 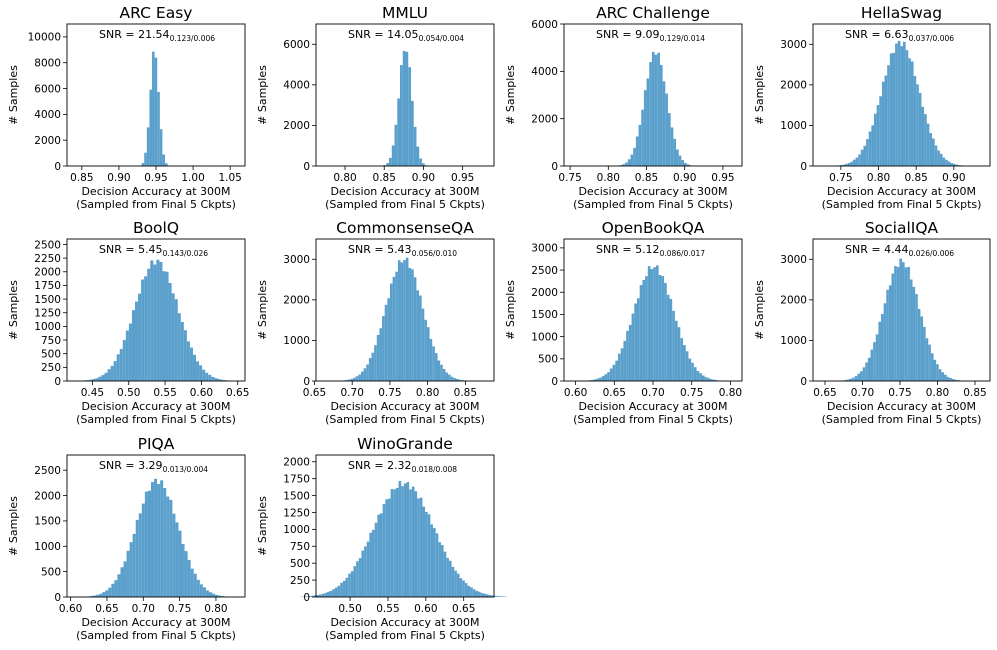 I want to click on y-tick-label: 1500, so click(x=47, y=300).